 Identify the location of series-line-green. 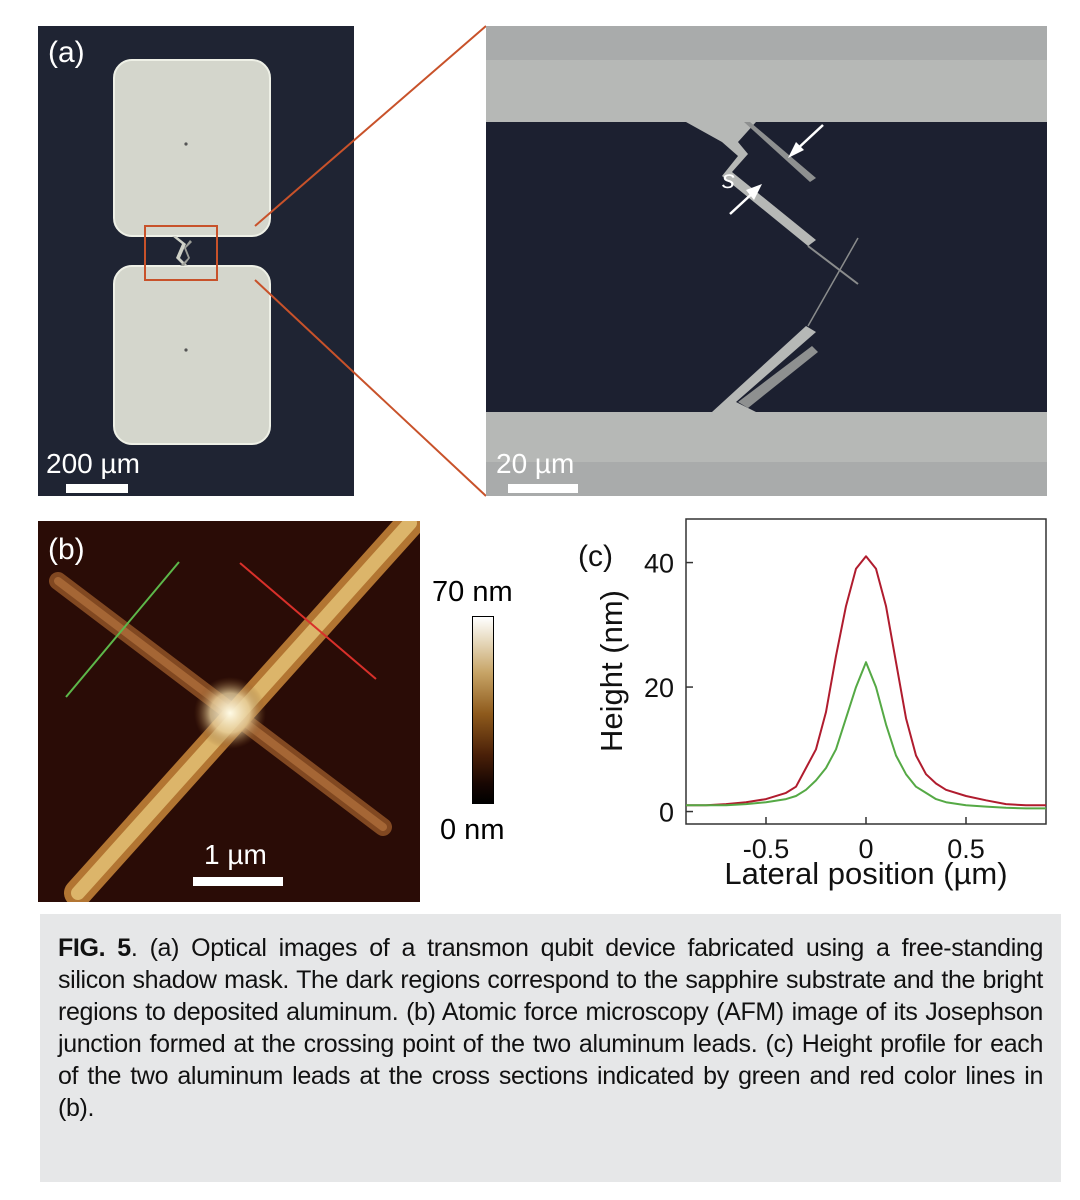
(866, 735).